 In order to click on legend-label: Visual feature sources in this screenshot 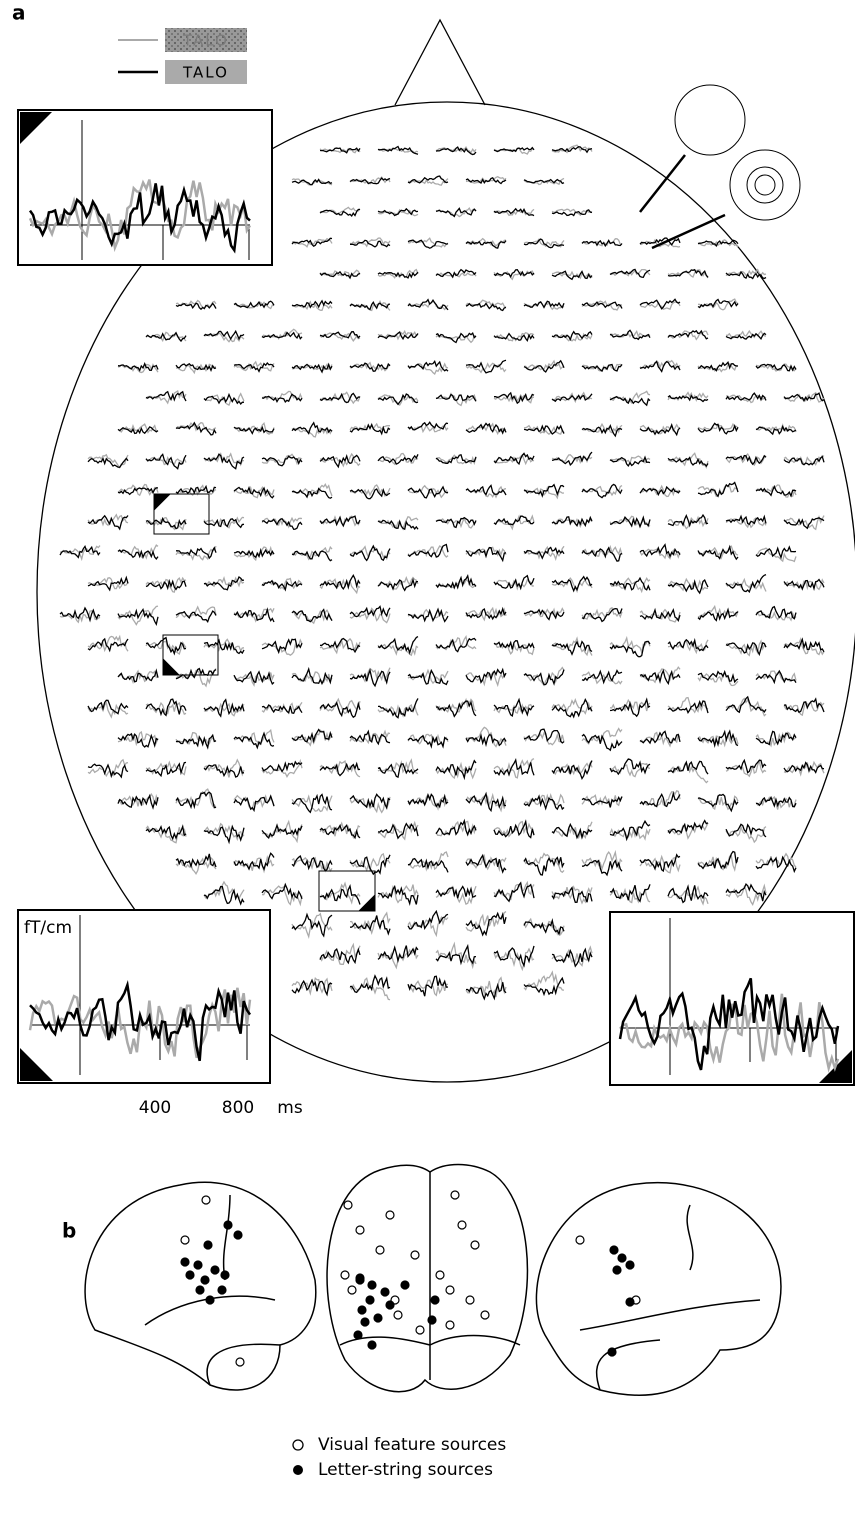, I will do `click(412, 1445)`.